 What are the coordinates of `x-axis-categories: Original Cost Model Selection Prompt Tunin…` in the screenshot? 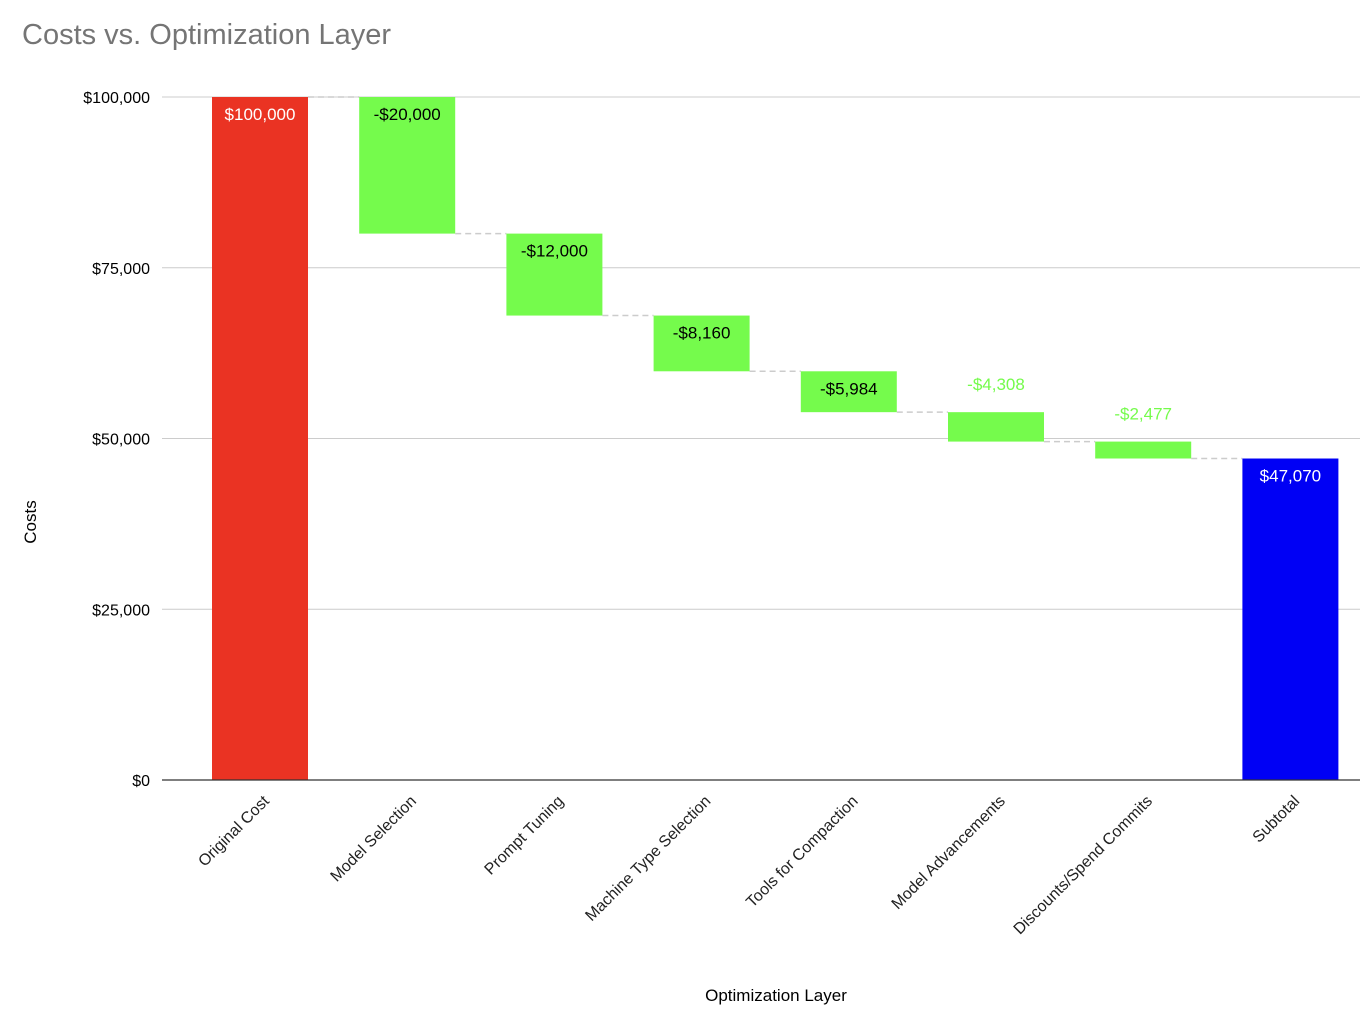 It's located at (749, 865).